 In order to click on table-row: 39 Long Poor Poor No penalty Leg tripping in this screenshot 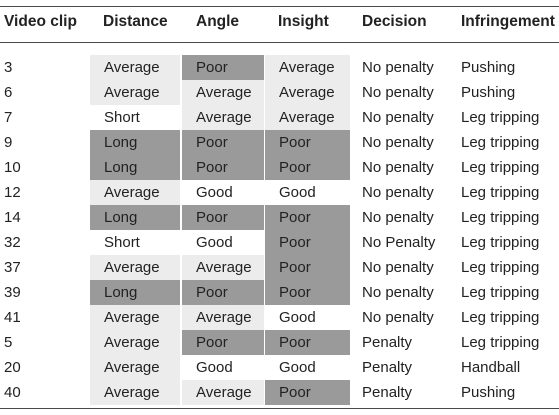, I will do `click(279, 292)`.